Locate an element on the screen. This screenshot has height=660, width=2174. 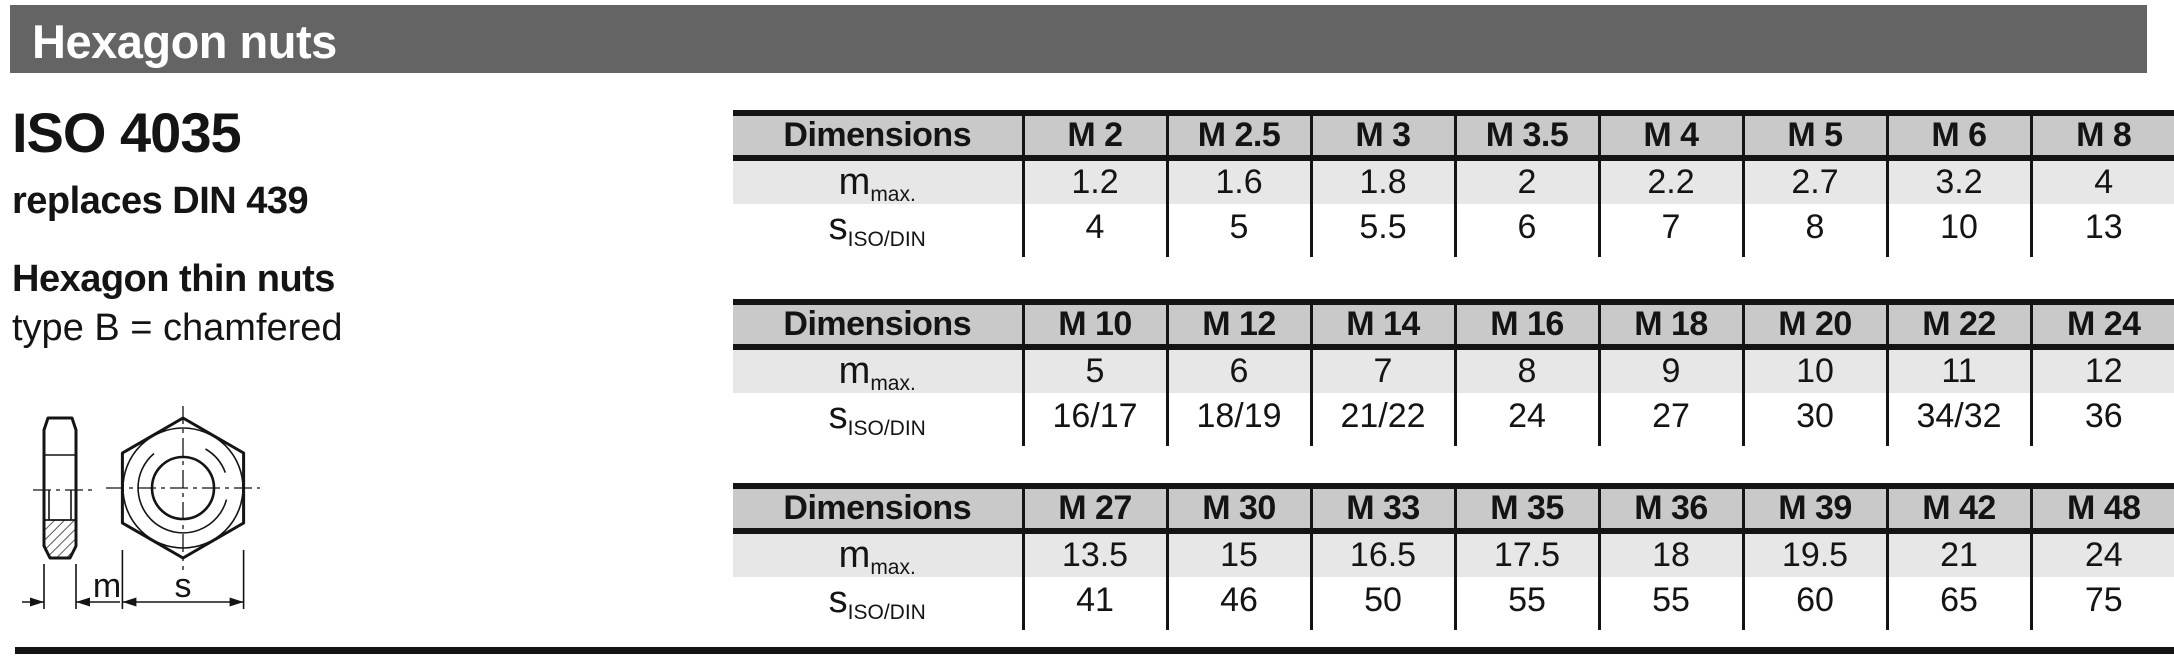
table-row: mmax. 13.5 15 16.5 17.5 18 19.5 21 24 is located at coordinates (1453, 555).